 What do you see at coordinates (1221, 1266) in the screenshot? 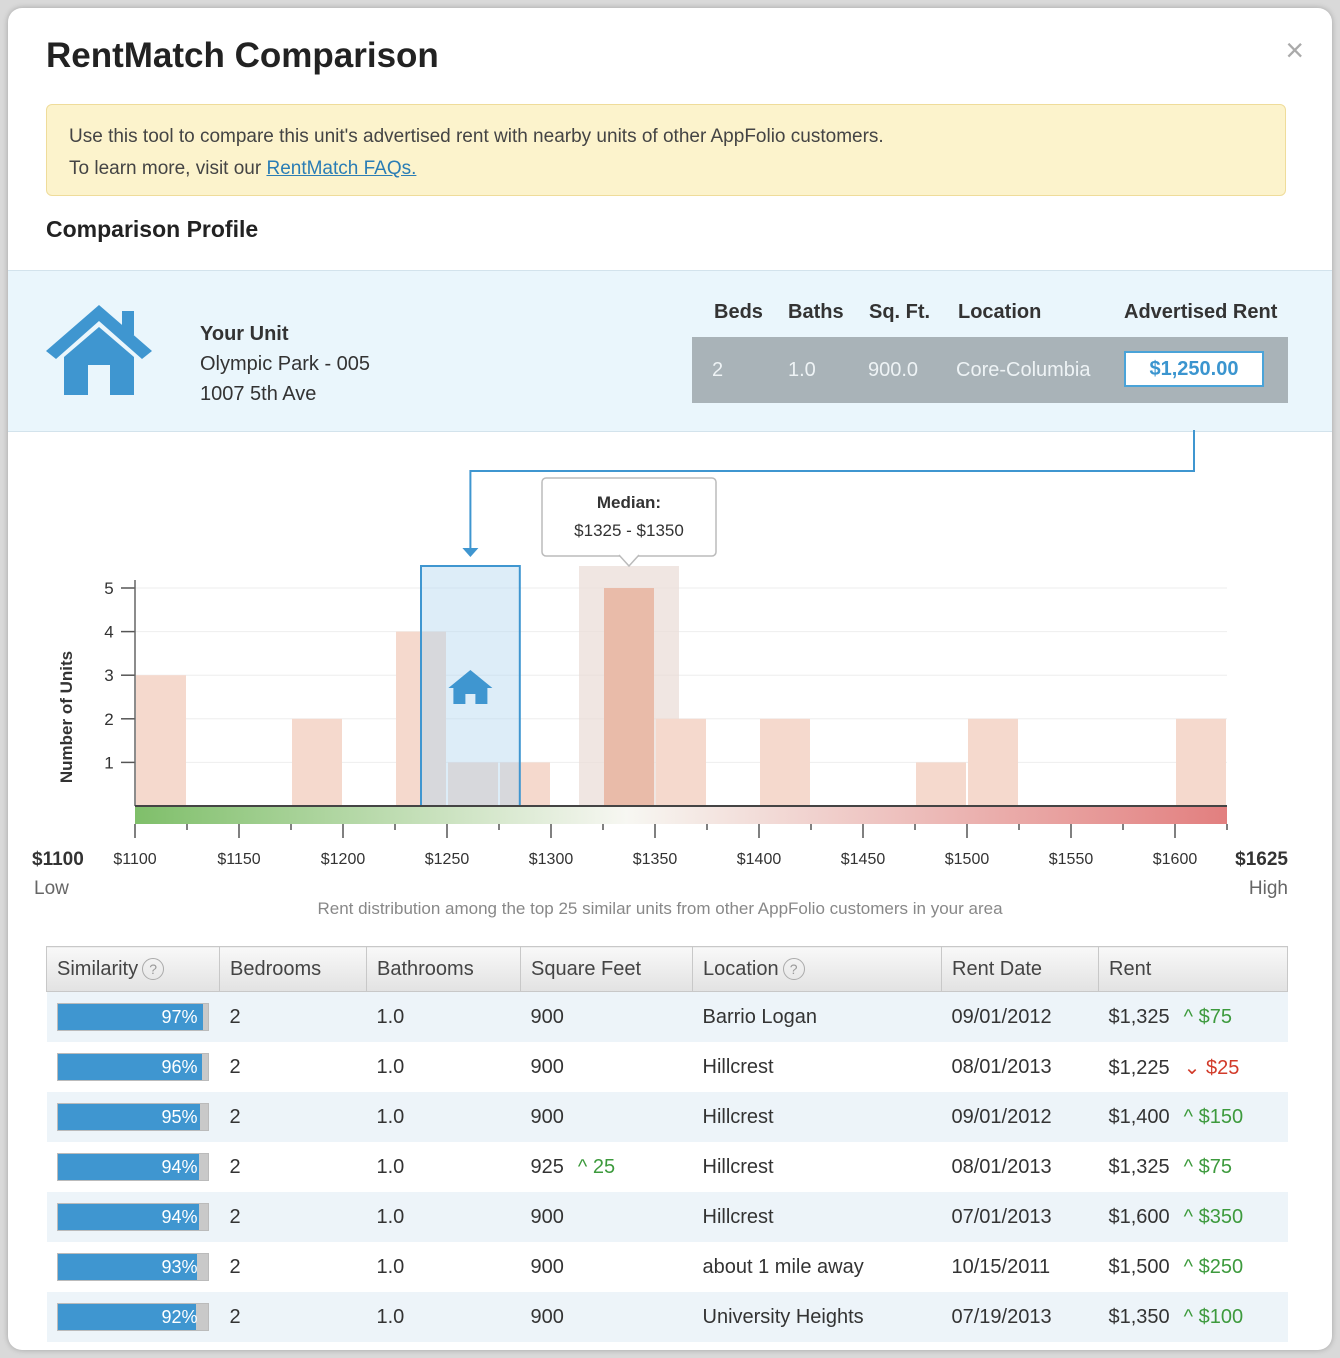
I see `rent-change-value: $250` at bounding box center [1221, 1266].